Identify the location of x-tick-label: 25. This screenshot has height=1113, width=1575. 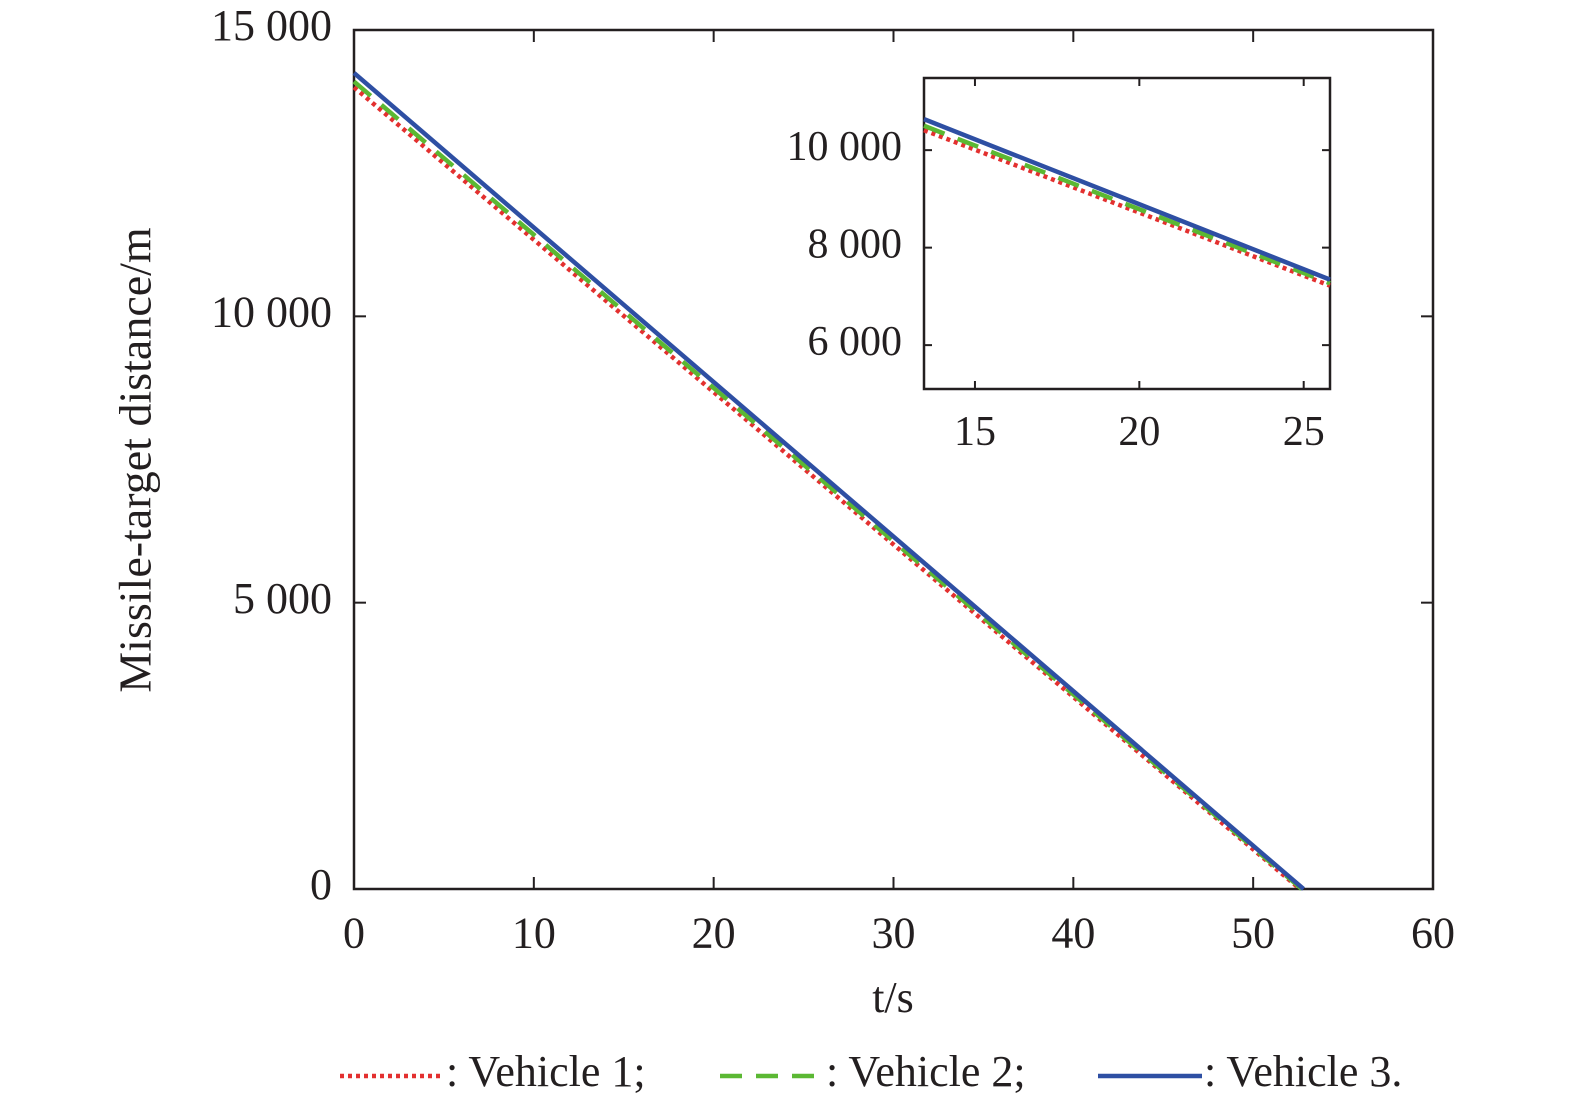
(1304, 432).